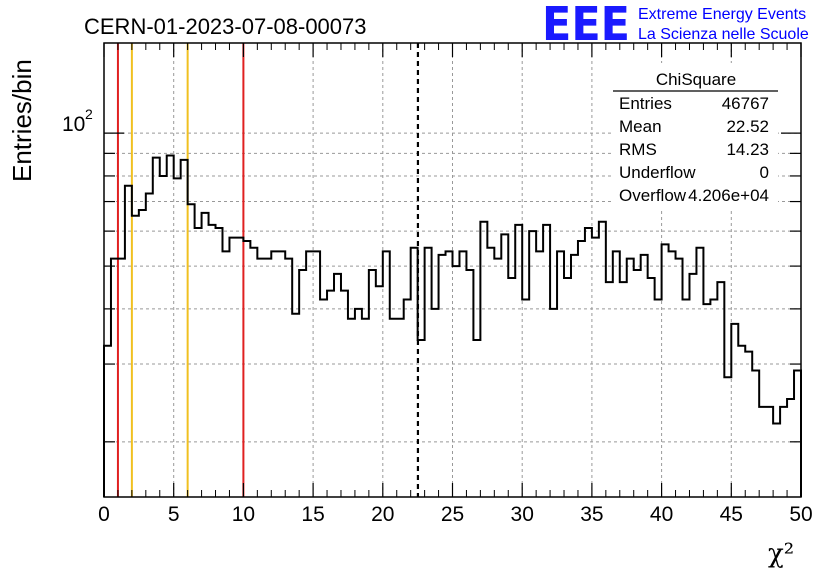 The width and height of the screenshot is (836, 572). I want to click on x-tick-label: 40, so click(661, 514).